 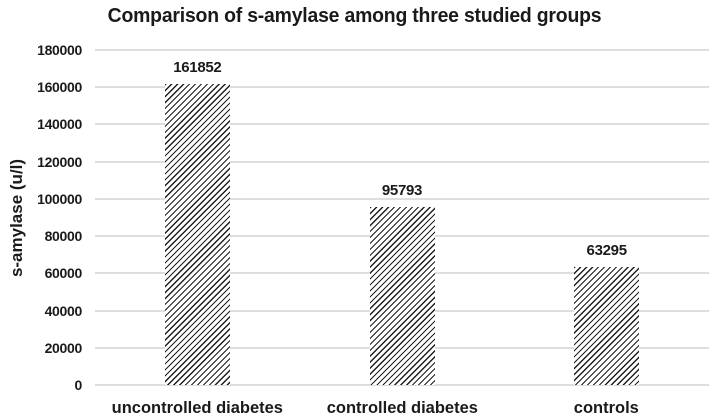 I want to click on y-tick-label: 0, so click(x=78, y=385).